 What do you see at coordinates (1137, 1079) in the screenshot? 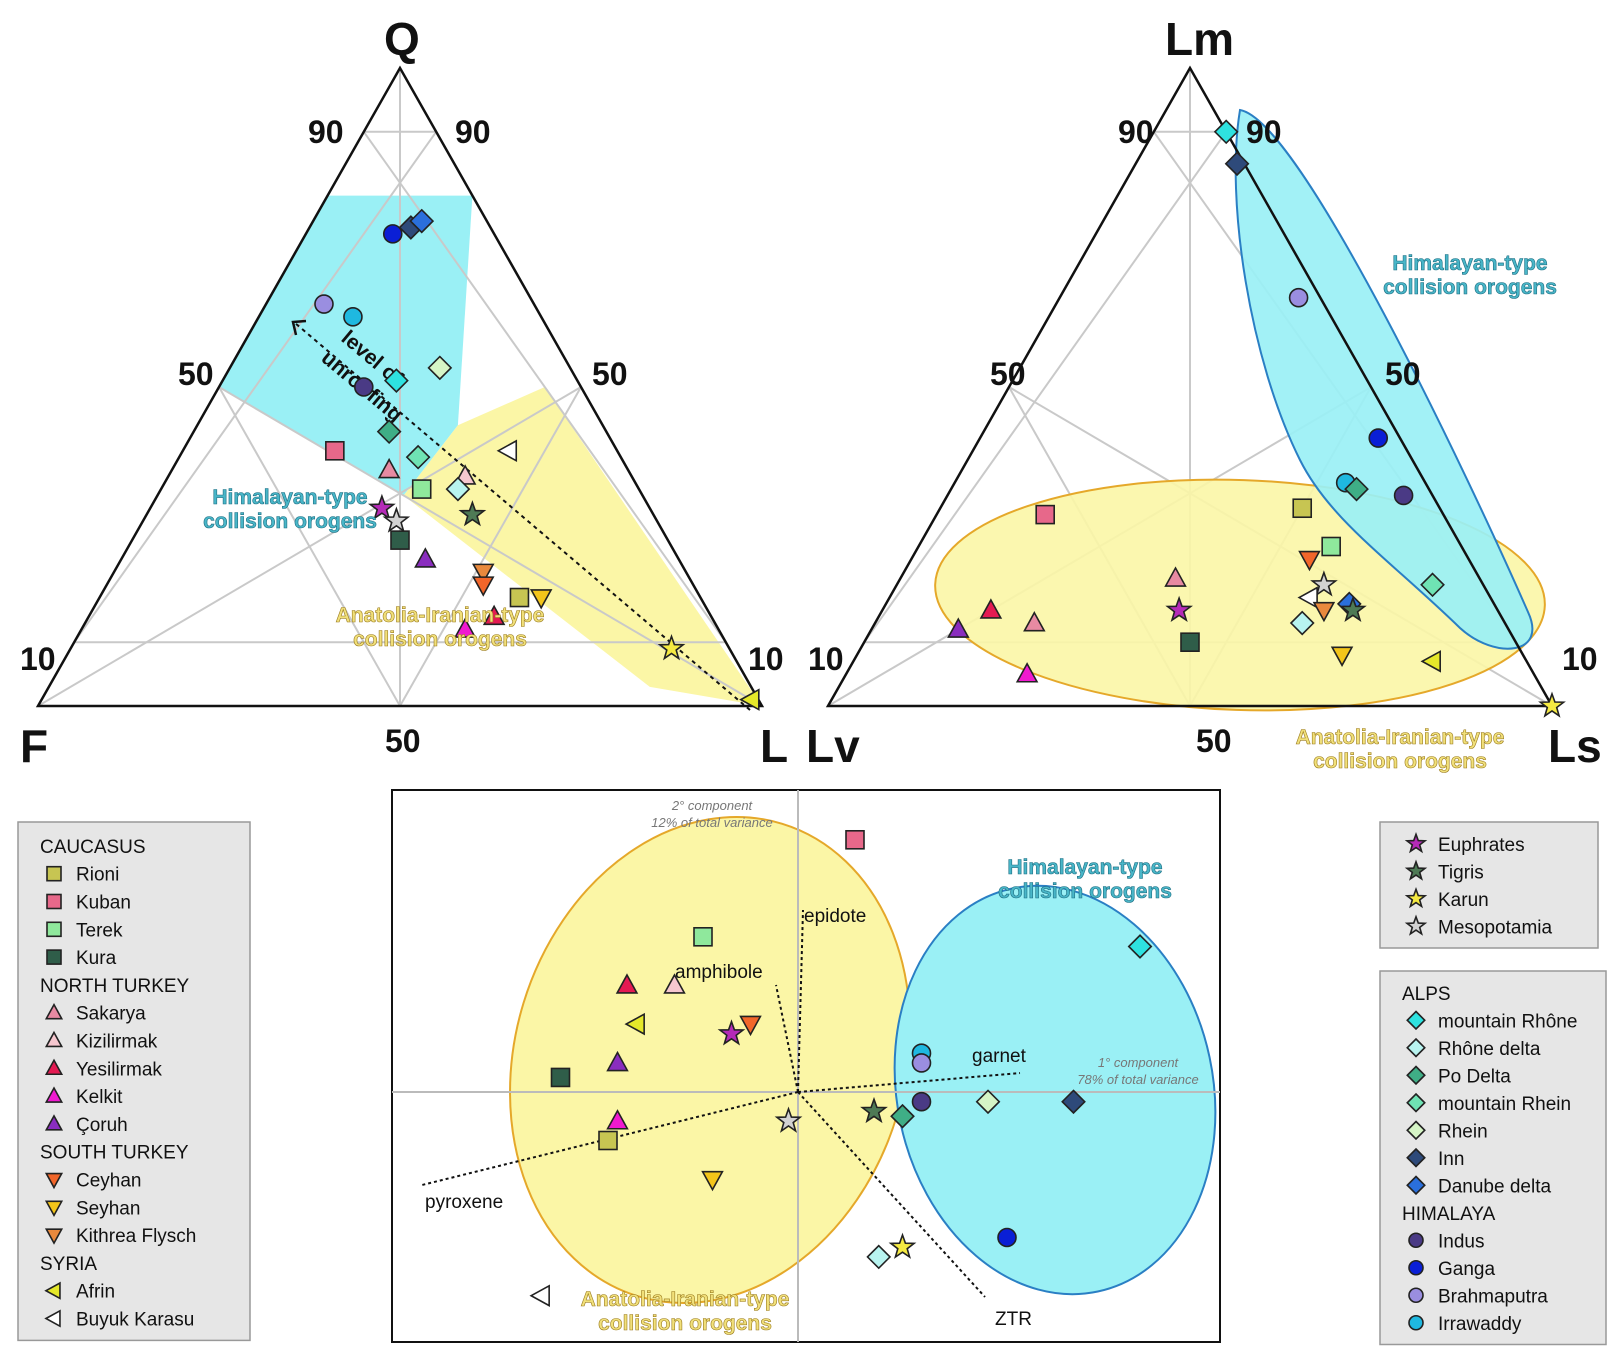
I see `pc1-label-2: 78% of total variance` at bounding box center [1137, 1079].